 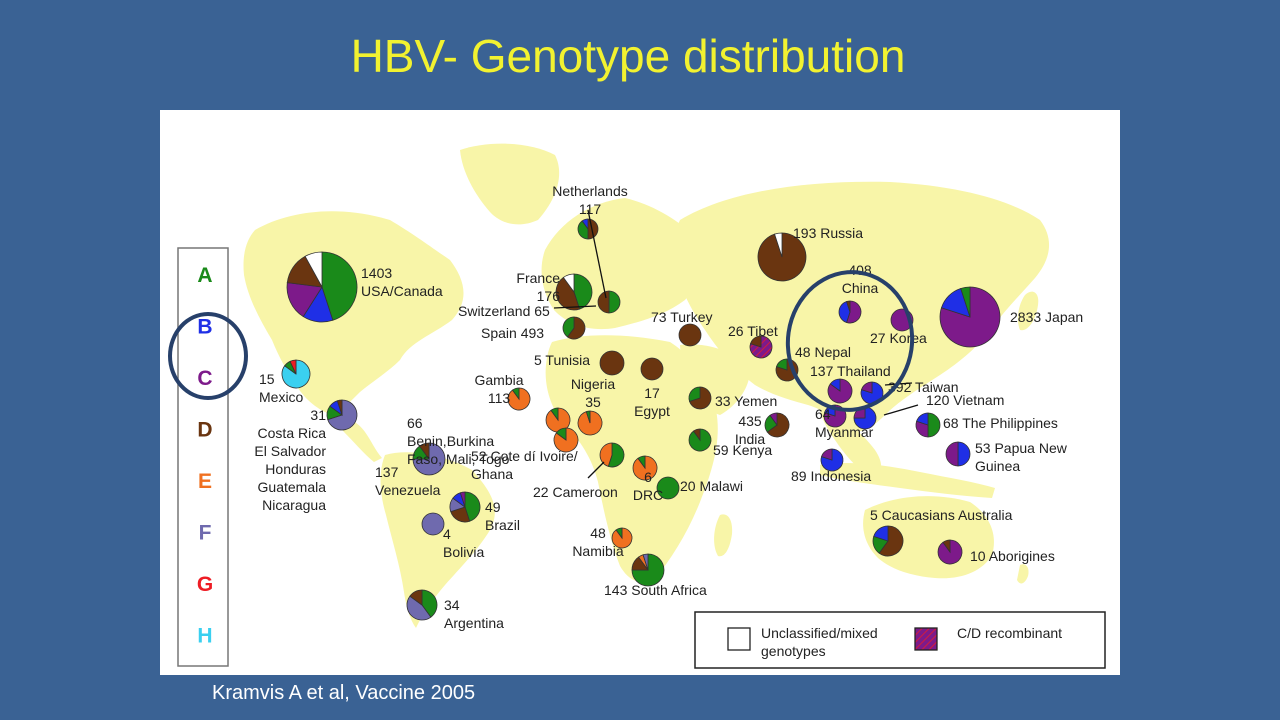 What do you see at coordinates (844, 432) in the screenshot?
I see `label-myanmar-1: Myanmar` at bounding box center [844, 432].